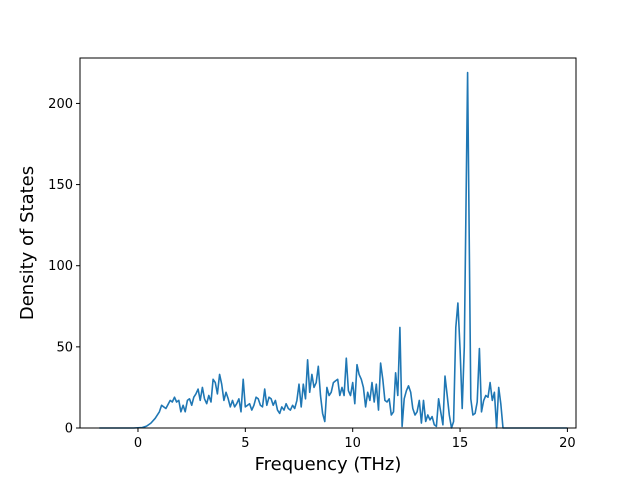 The height and width of the screenshot is (480, 640). What do you see at coordinates (460, 443) in the screenshot?
I see `x-tick-label: 15` at bounding box center [460, 443].